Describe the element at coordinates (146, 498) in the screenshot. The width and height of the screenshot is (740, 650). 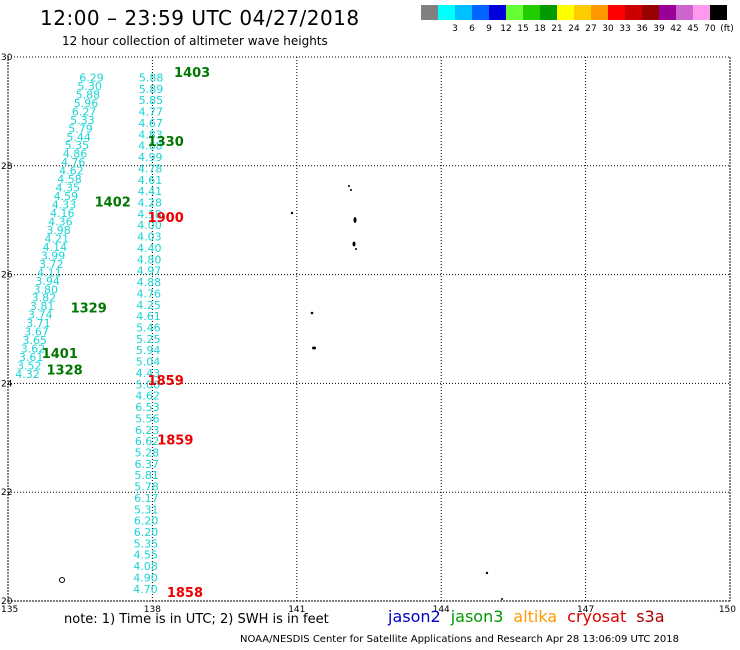
I see `track-b-wave-height: 6.17` at that location.